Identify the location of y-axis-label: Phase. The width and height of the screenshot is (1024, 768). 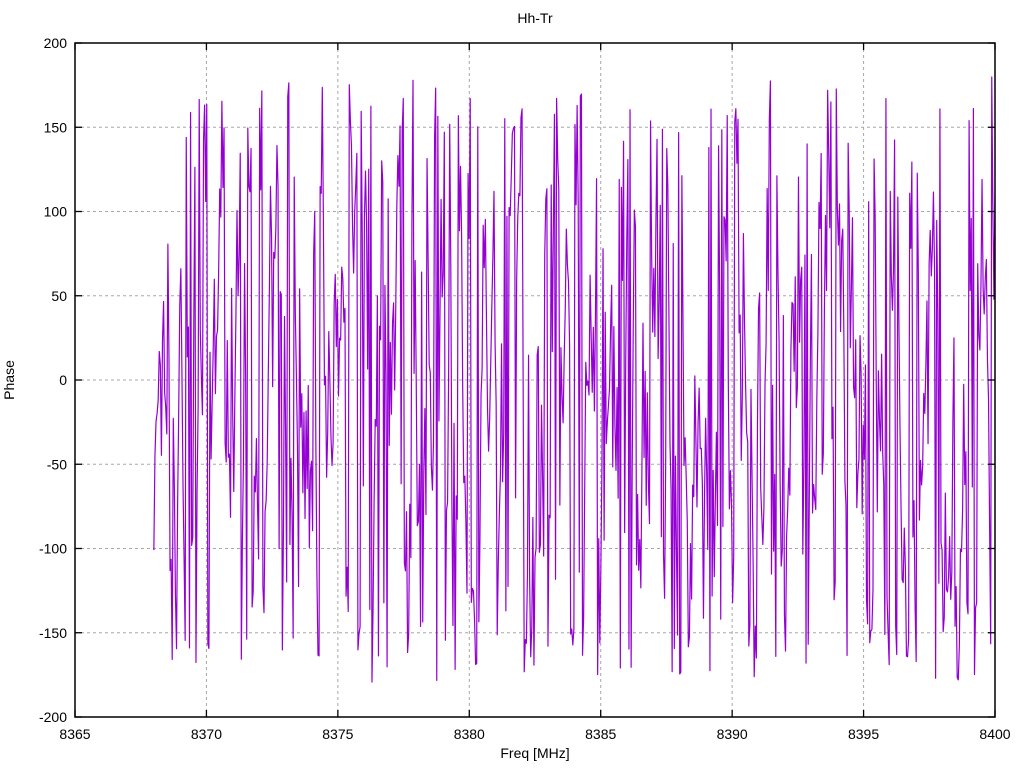
(9, 380).